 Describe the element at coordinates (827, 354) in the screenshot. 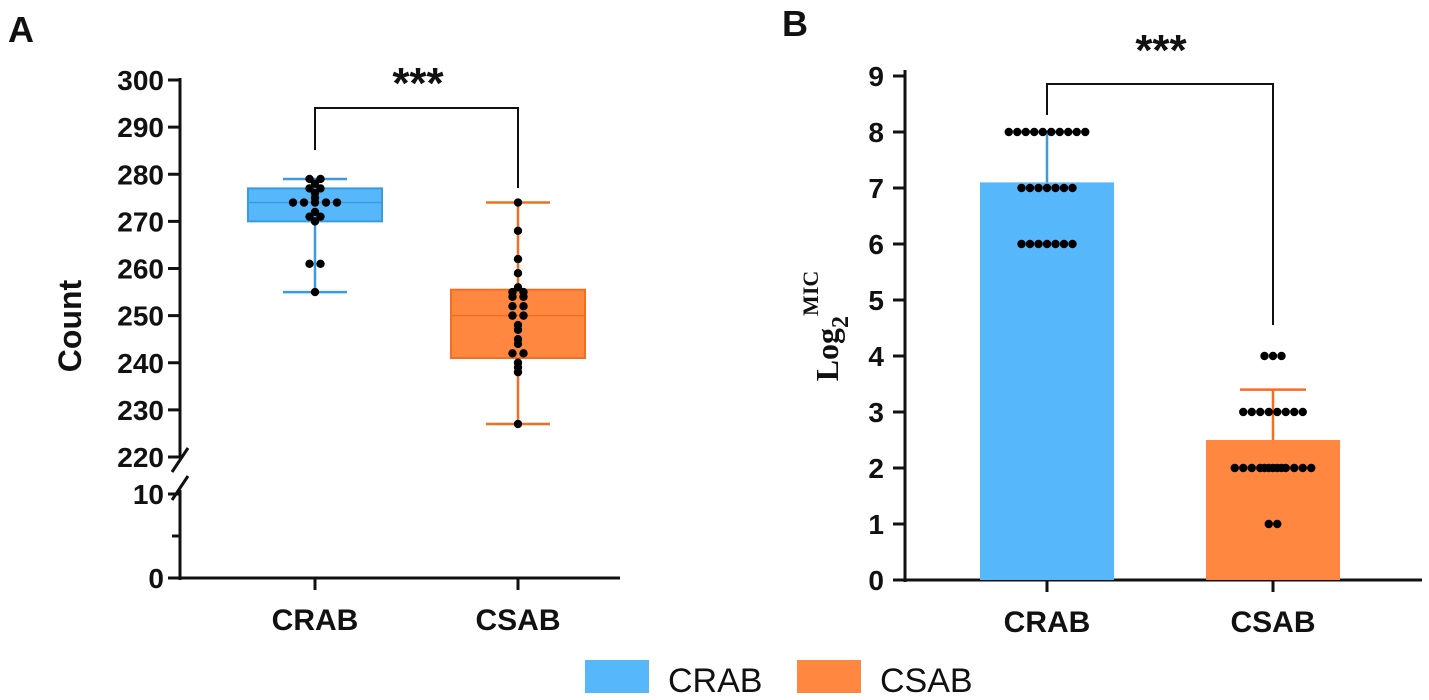

I see `ylabel-log: Log` at that location.